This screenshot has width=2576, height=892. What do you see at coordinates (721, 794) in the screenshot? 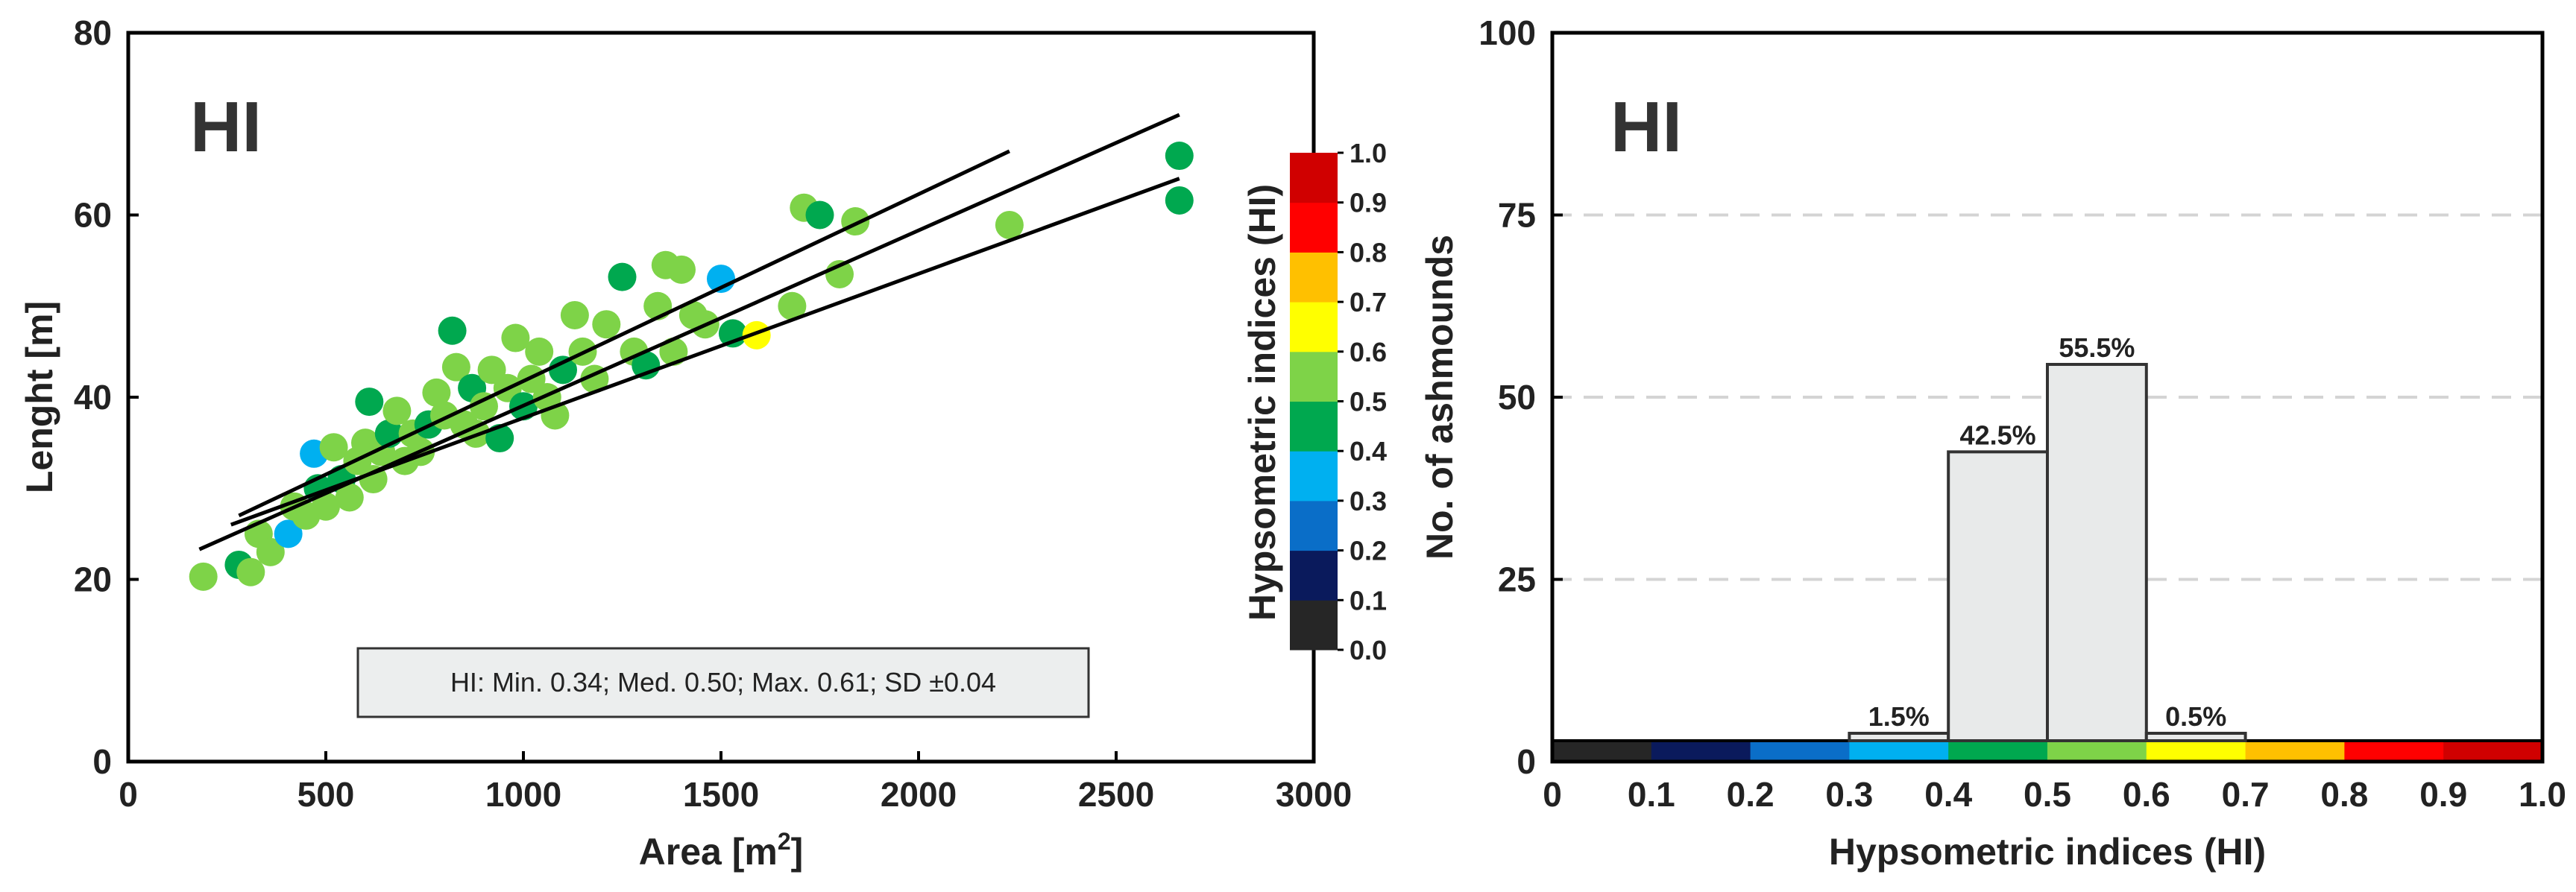
I see `scatter-x-tick-label: 1500` at bounding box center [721, 794].